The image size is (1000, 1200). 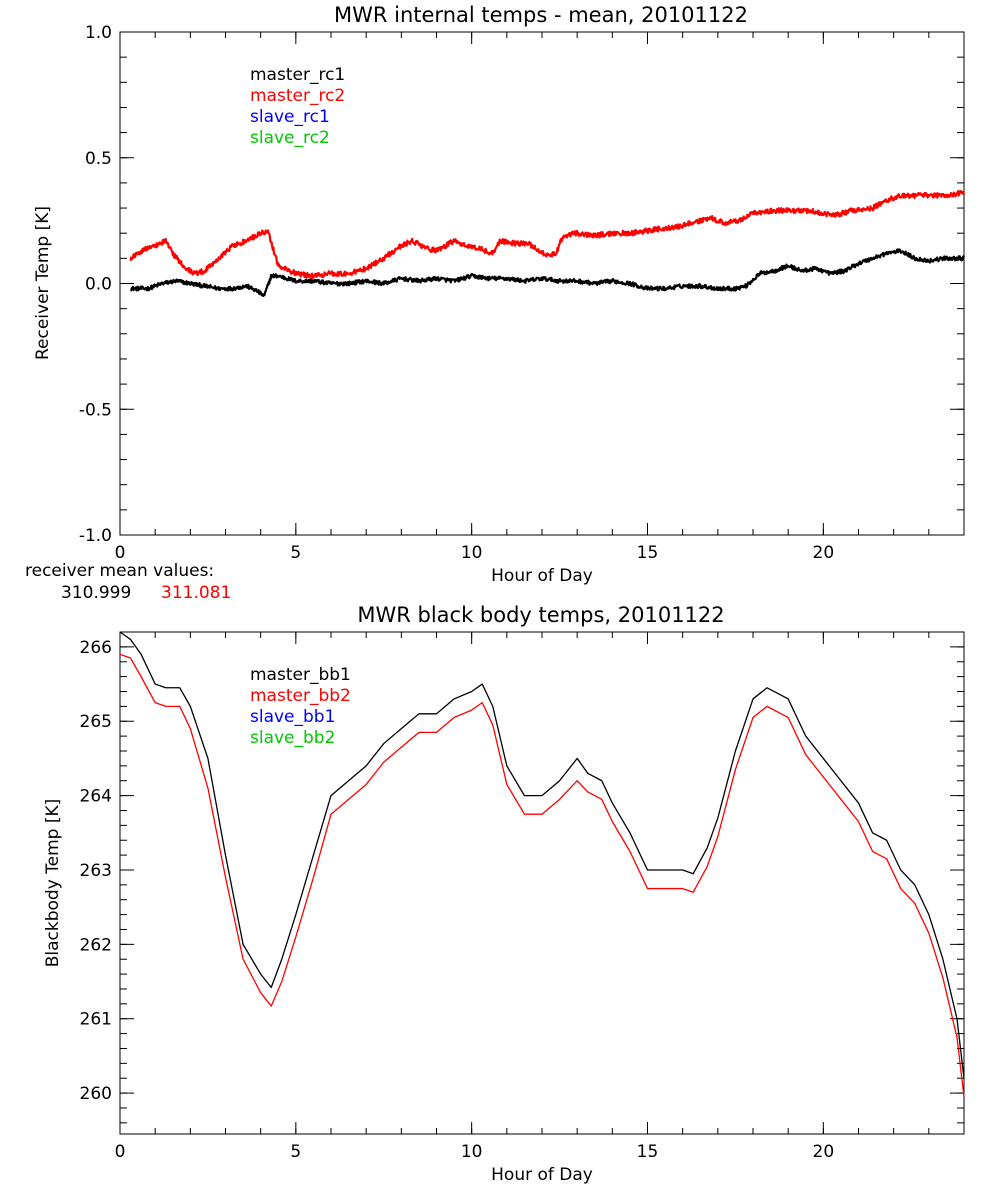 What do you see at coordinates (96, 593) in the screenshot?
I see `receiver-mean-value-1: 310.999` at bounding box center [96, 593].